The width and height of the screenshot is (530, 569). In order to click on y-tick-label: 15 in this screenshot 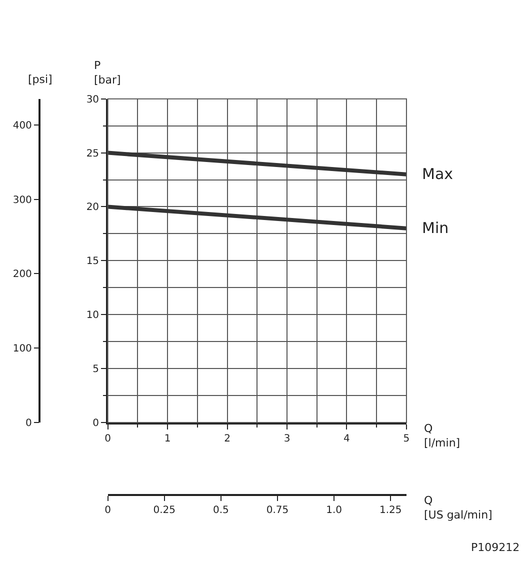, I will do `click(93, 262)`.